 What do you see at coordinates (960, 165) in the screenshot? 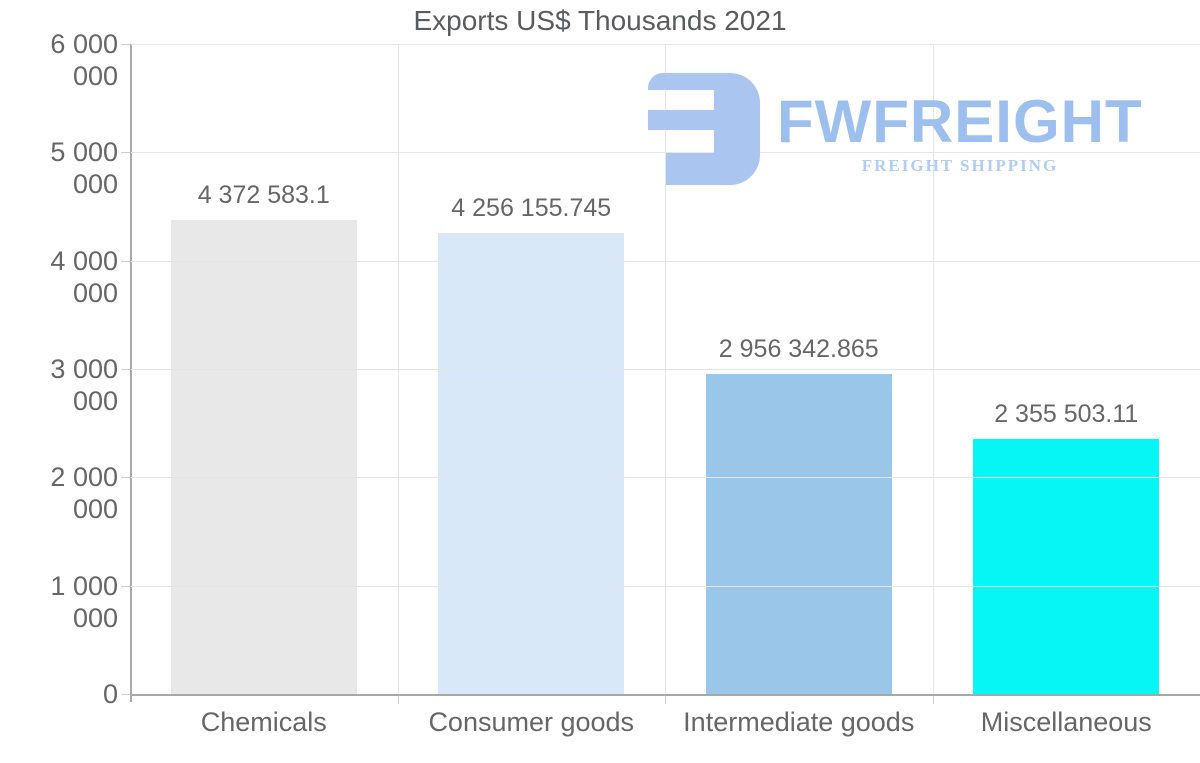
I see `logo-tagline-text: FREIGHT SHIPPING` at bounding box center [960, 165].